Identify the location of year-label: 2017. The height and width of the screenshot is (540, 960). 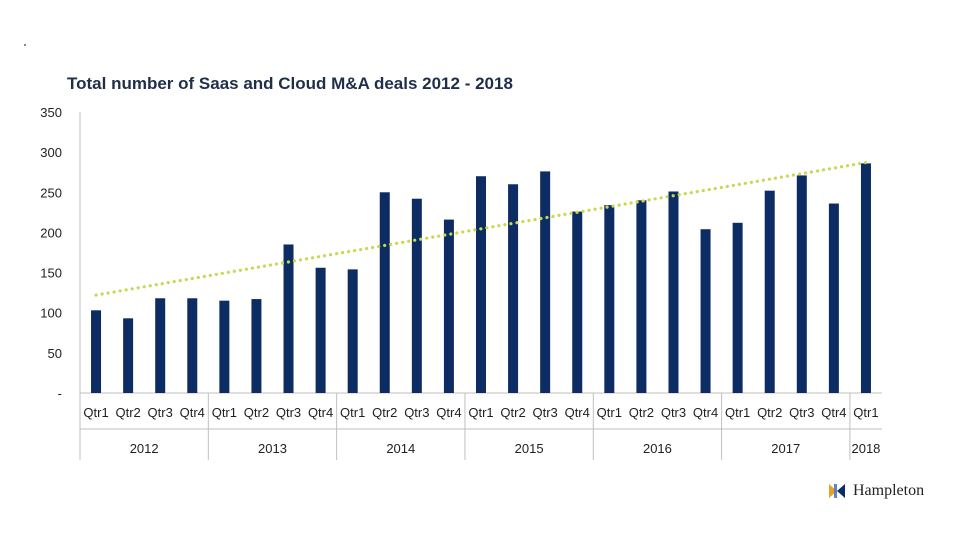
(785, 448).